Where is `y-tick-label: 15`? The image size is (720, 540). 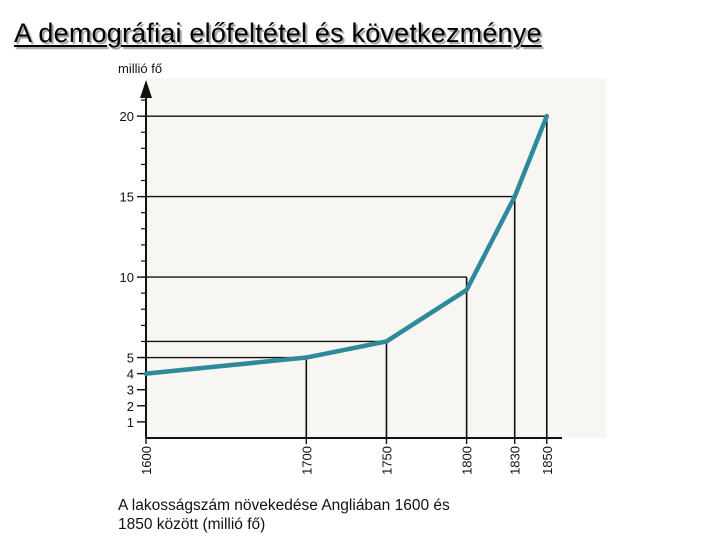
y-tick-label: 15 is located at coordinates (127, 197).